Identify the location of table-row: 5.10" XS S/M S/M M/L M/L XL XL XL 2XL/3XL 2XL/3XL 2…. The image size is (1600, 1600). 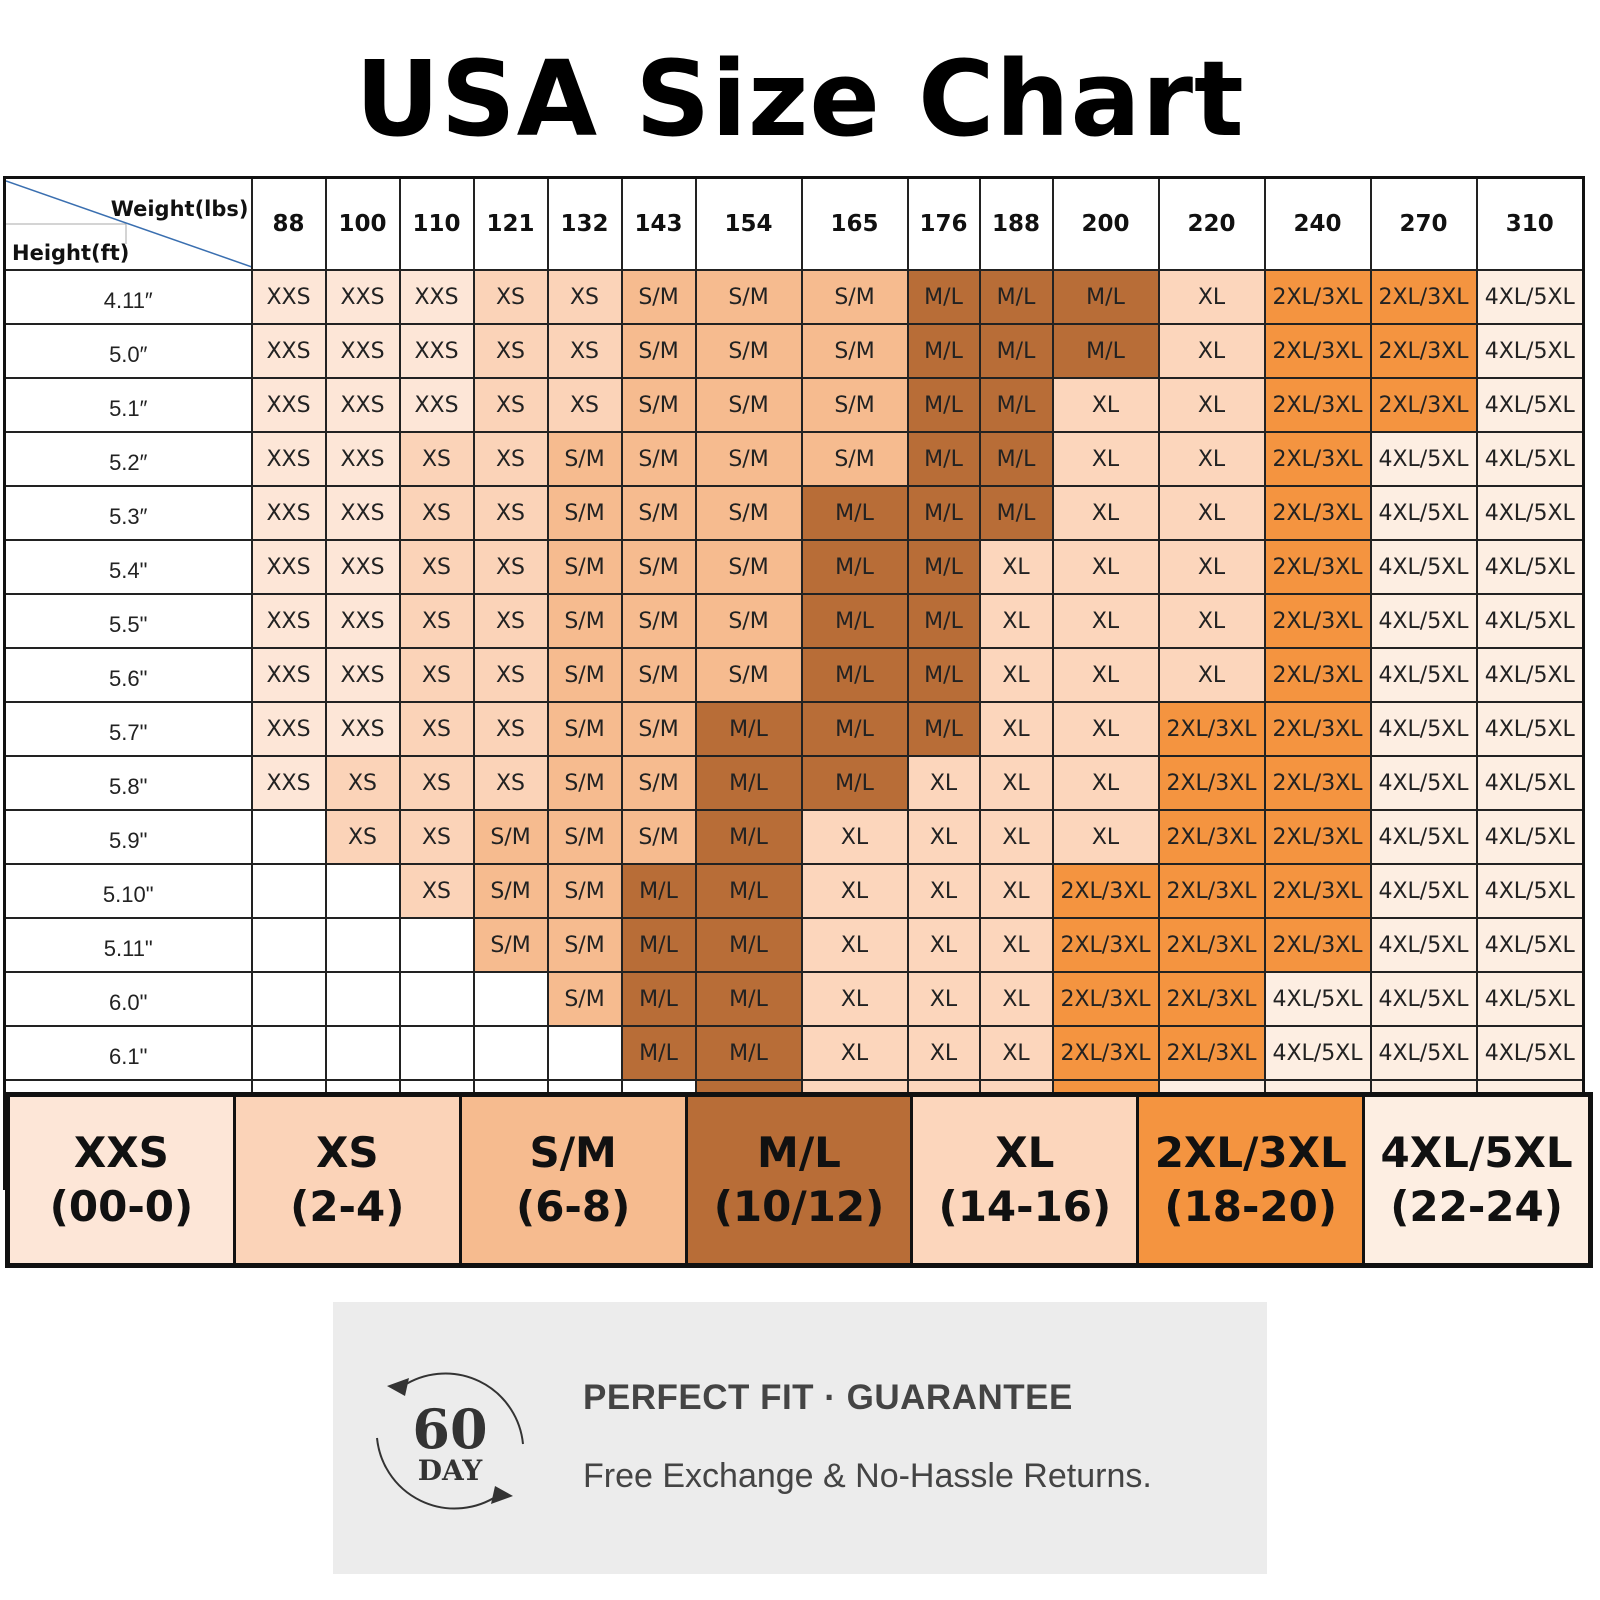
(794, 891).